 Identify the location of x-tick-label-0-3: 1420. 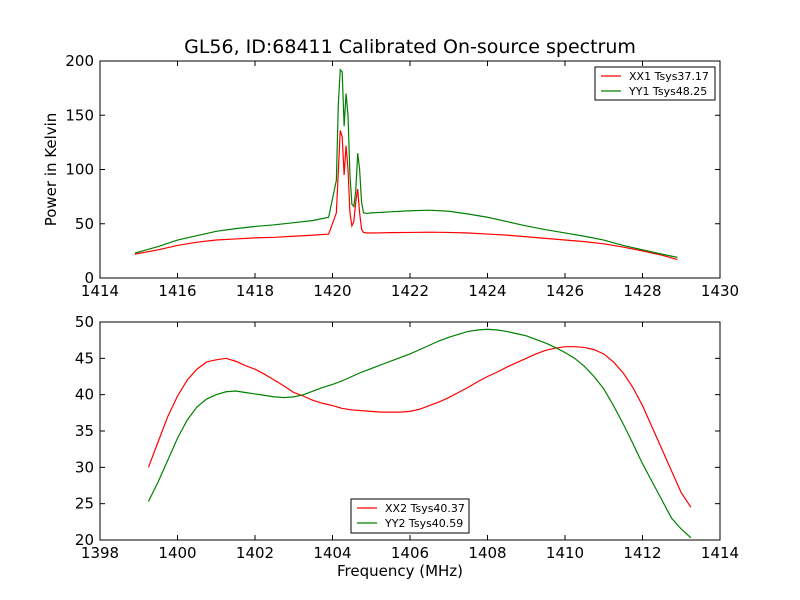
(332, 291).